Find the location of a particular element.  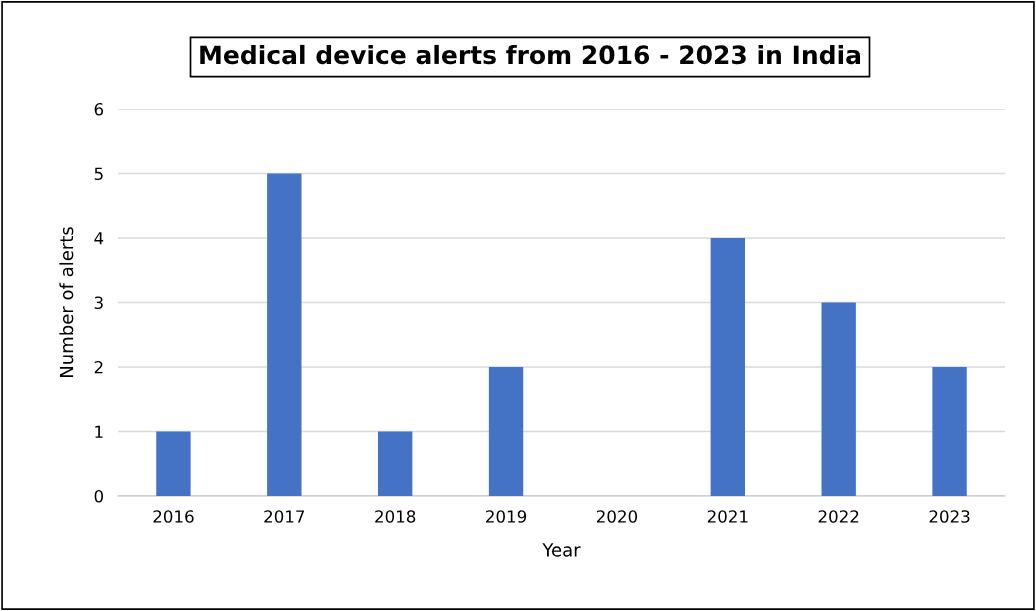

x-tick-label: 2023 is located at coordinates (949, 516).